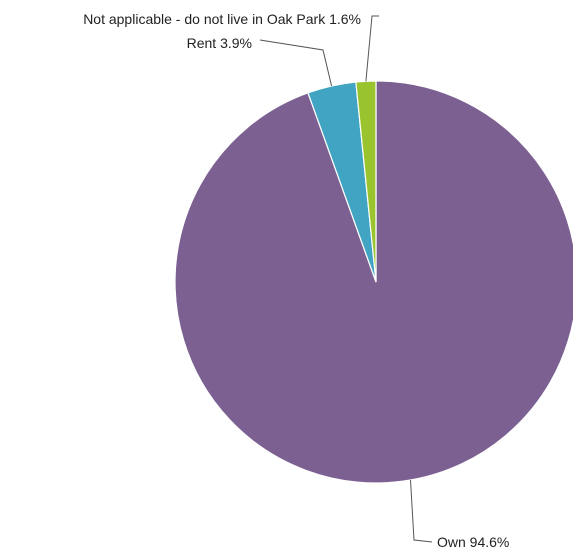  Describe the element at coordinates (296, 63) in the screenshot. I see `leader-line-rent` at that location.